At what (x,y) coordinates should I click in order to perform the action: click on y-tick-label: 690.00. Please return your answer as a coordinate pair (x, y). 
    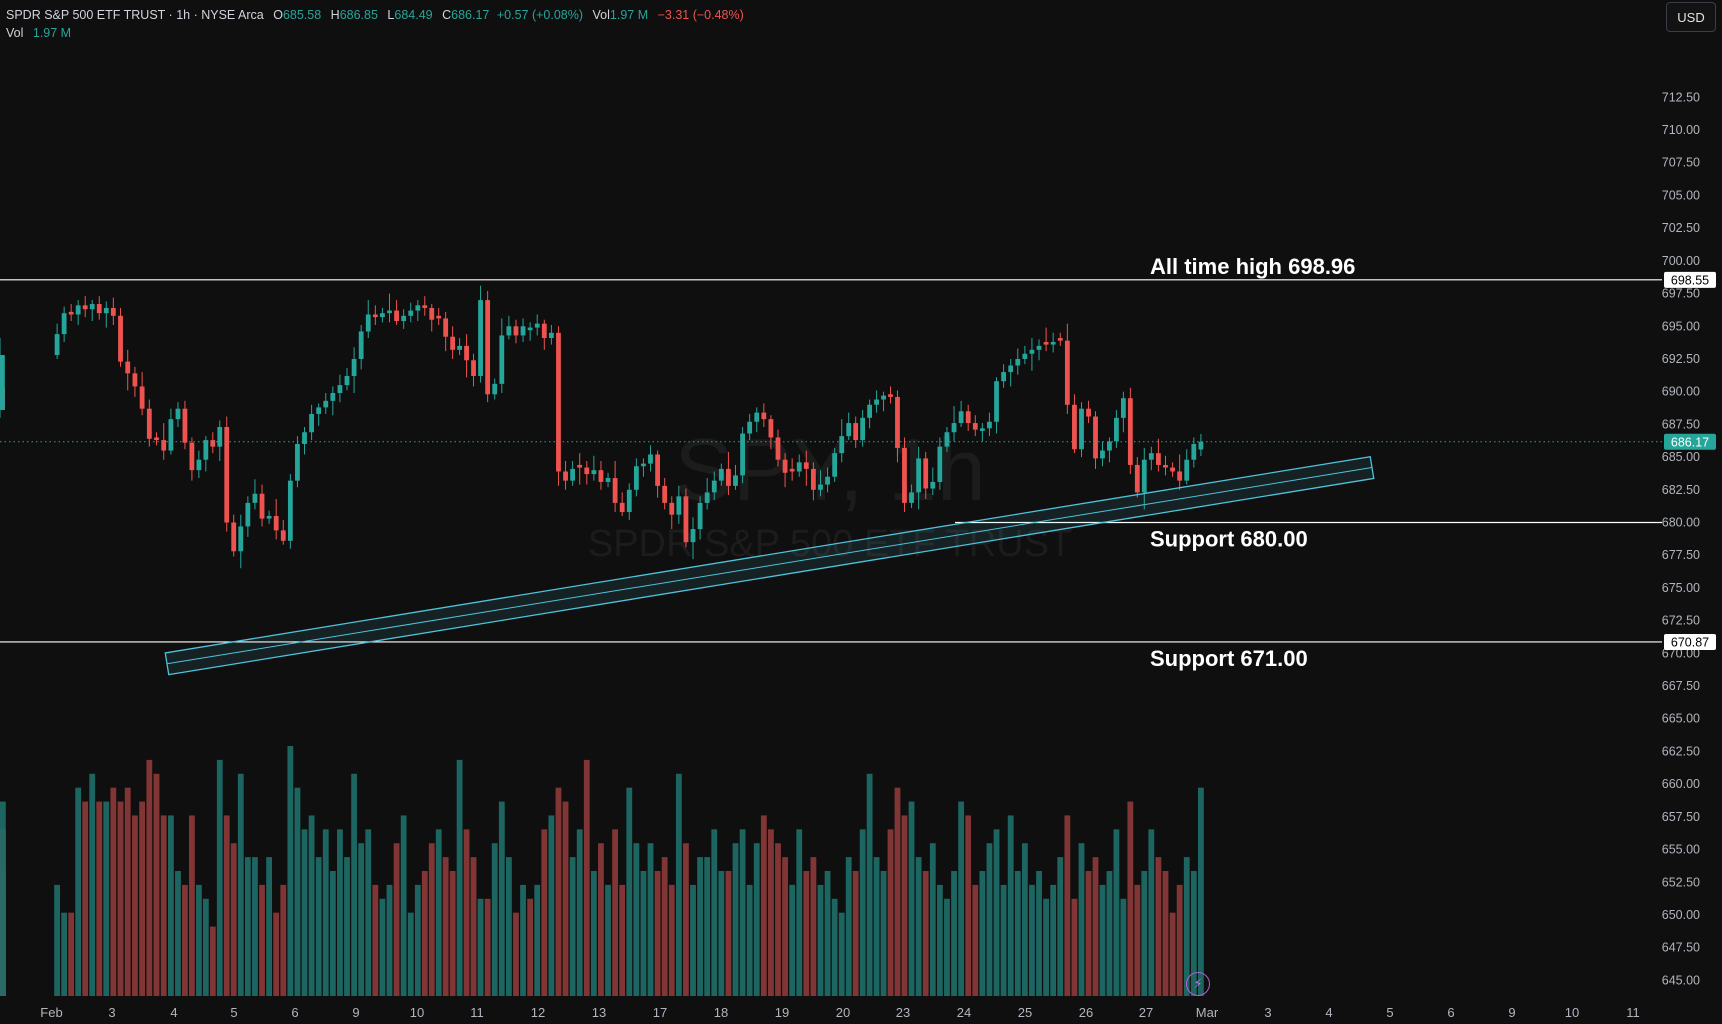
    Looking at the image, I should click on (1681, 392).